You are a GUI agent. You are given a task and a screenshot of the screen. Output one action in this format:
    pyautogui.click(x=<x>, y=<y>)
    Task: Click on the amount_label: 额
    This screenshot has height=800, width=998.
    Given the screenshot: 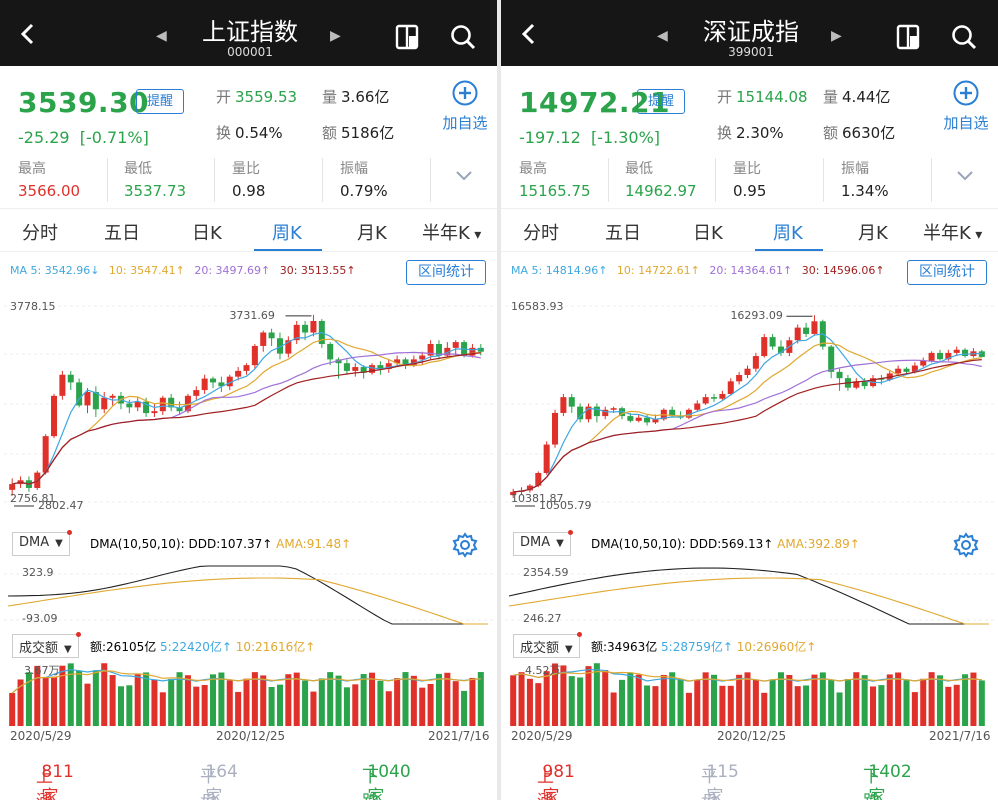 What is the action you would take?
    pyautogui.click(x=330, y=133)
    